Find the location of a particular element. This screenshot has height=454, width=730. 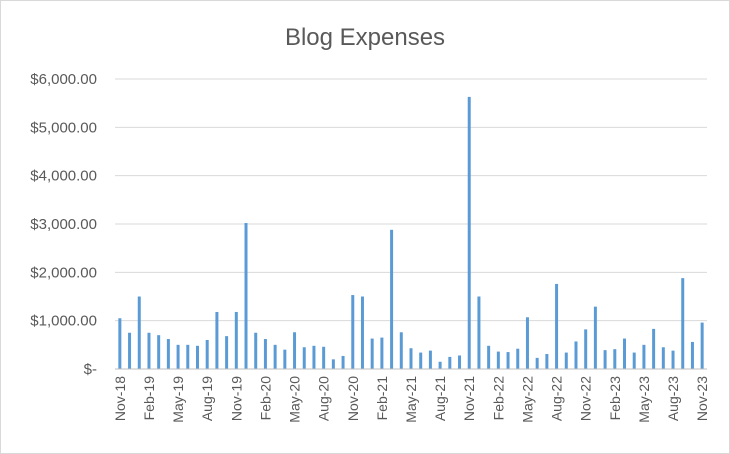

x-tick-label: Feb-19 is located at coordinates (149, 398).